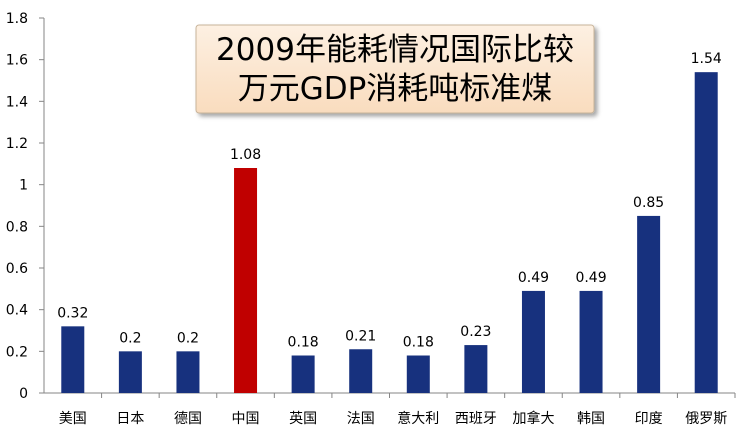 The width and height of the screenshot is (740, 432). What do you see at coordinates (395, 50) in the screenshot?
I see `chart-title-line-1: 2009年能耗情况国际比较` at bounding box center [395, 50].